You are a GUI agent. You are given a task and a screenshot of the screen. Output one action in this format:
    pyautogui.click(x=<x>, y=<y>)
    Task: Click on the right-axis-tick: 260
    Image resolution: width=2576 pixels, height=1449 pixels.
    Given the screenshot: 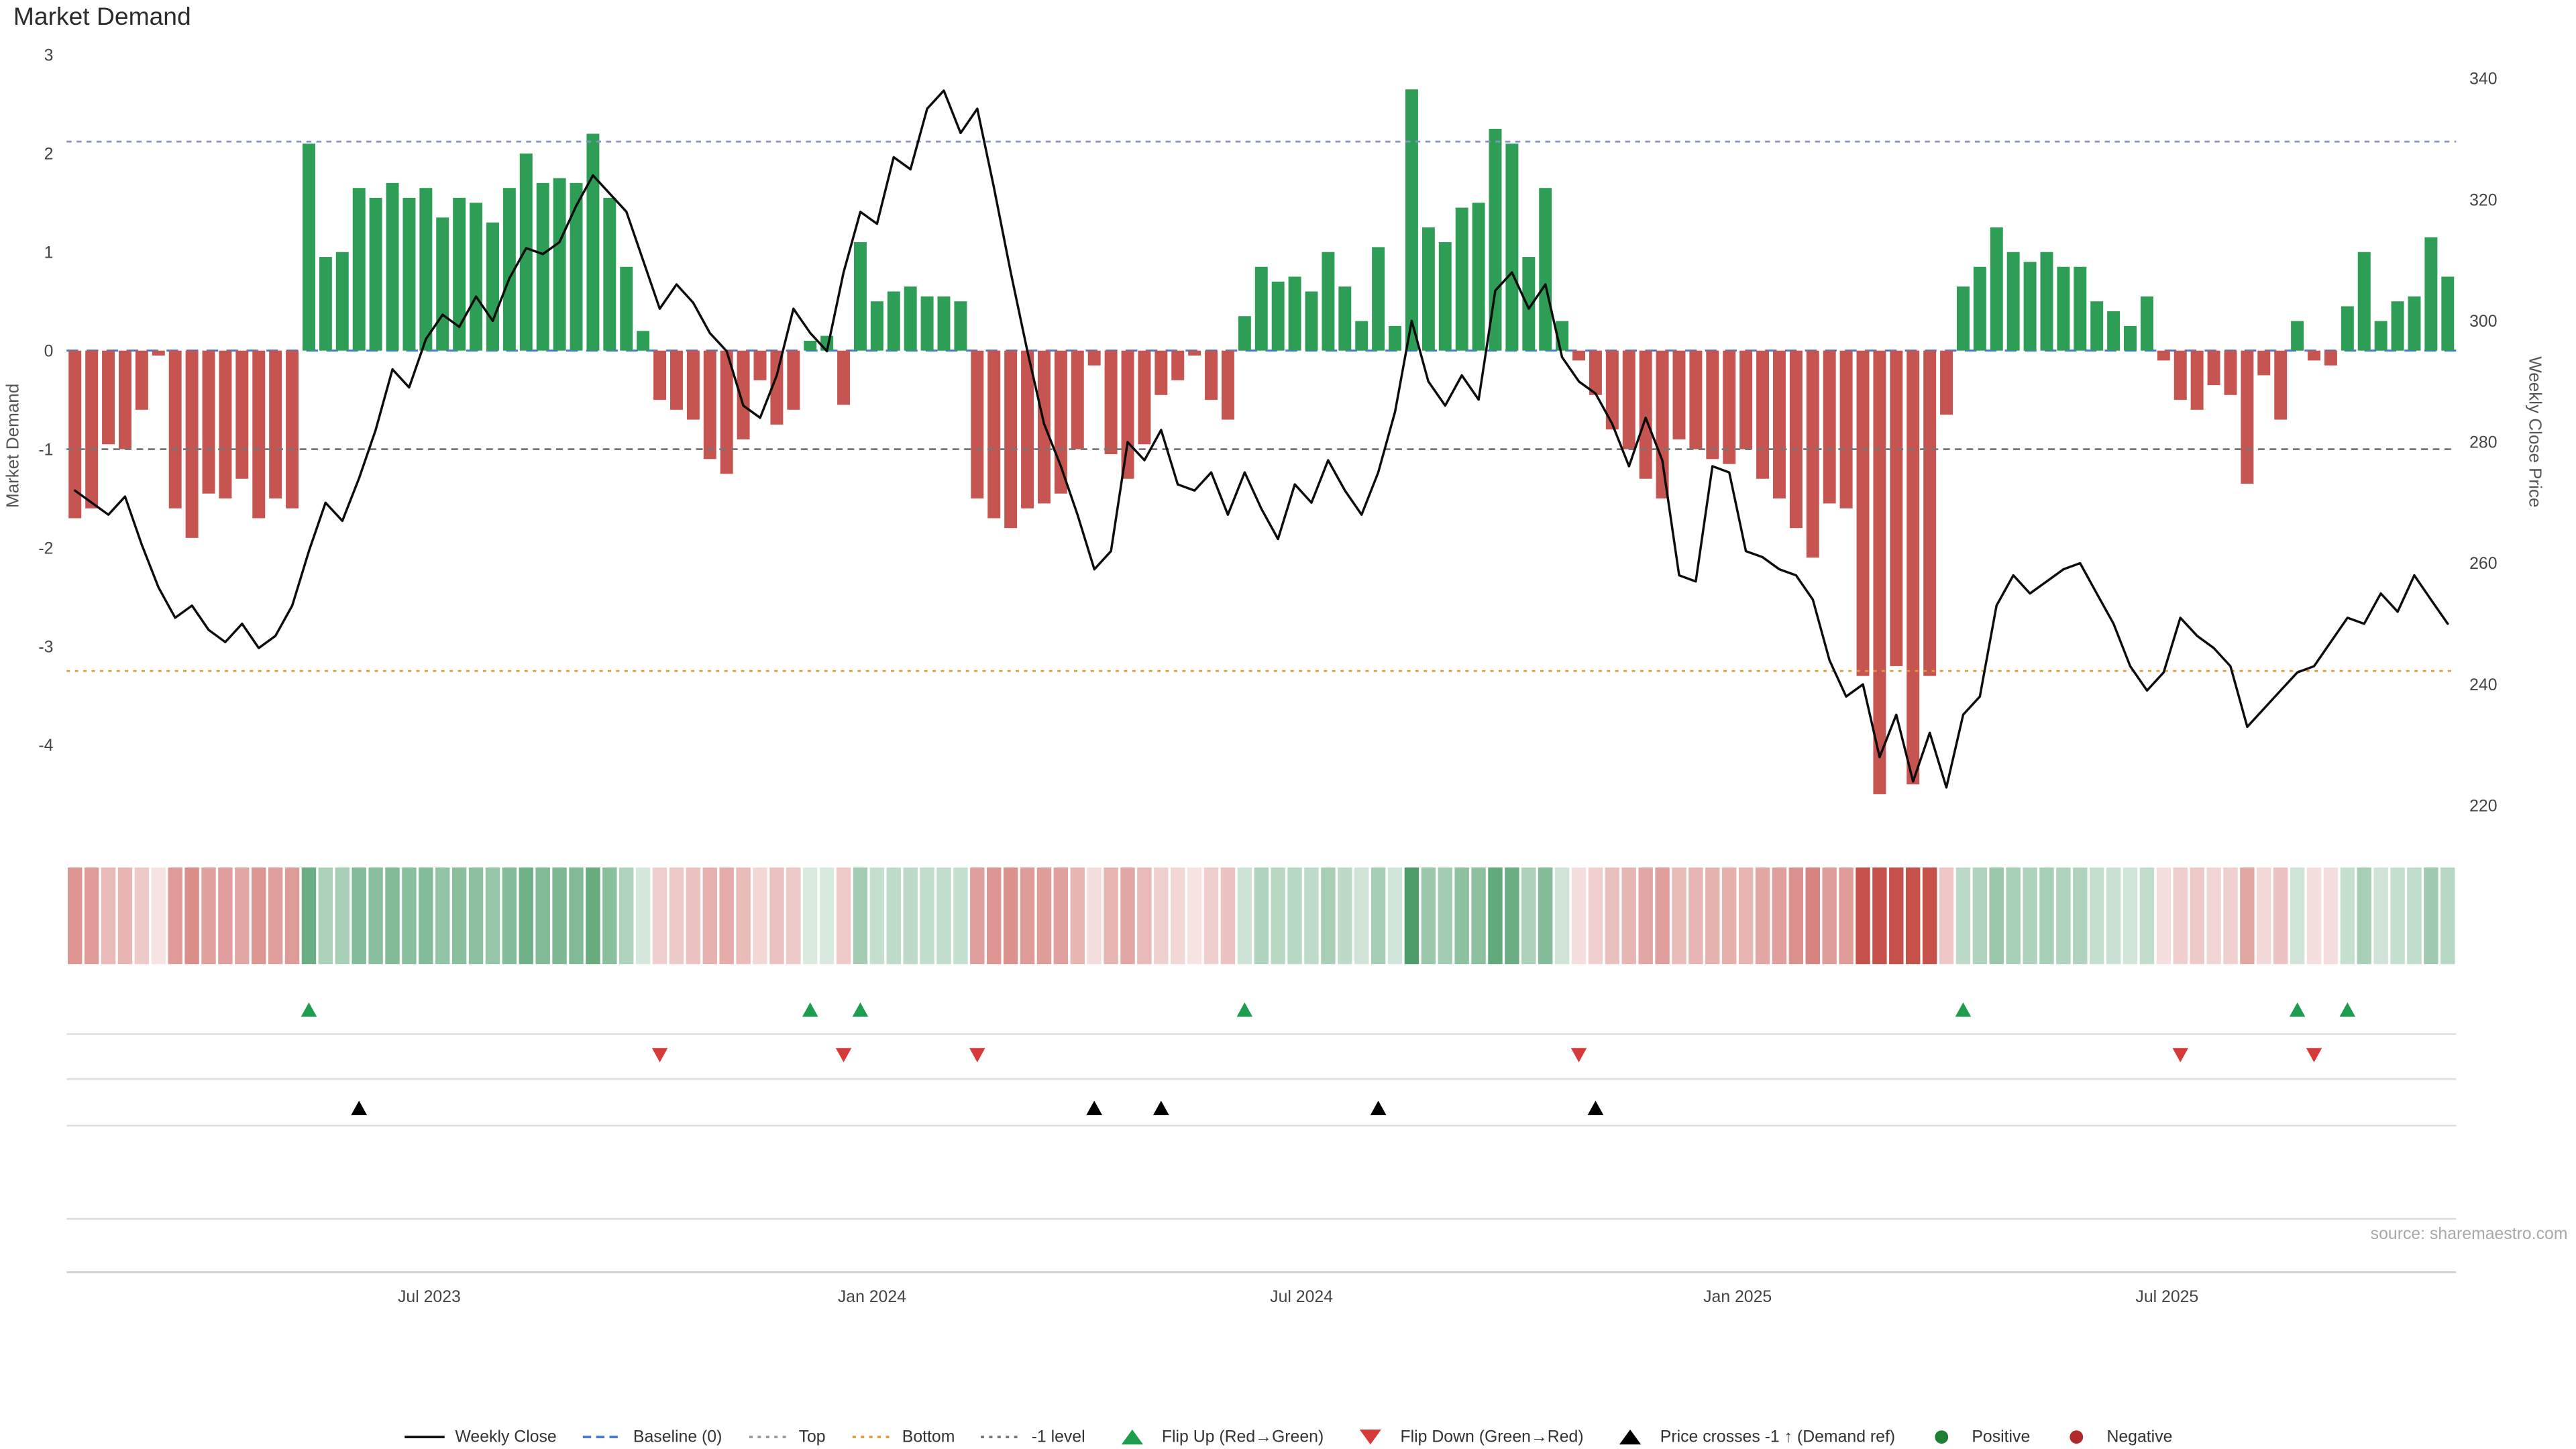 What is the action you would take?
    pyautogui.click(x=2483, y=564)
    